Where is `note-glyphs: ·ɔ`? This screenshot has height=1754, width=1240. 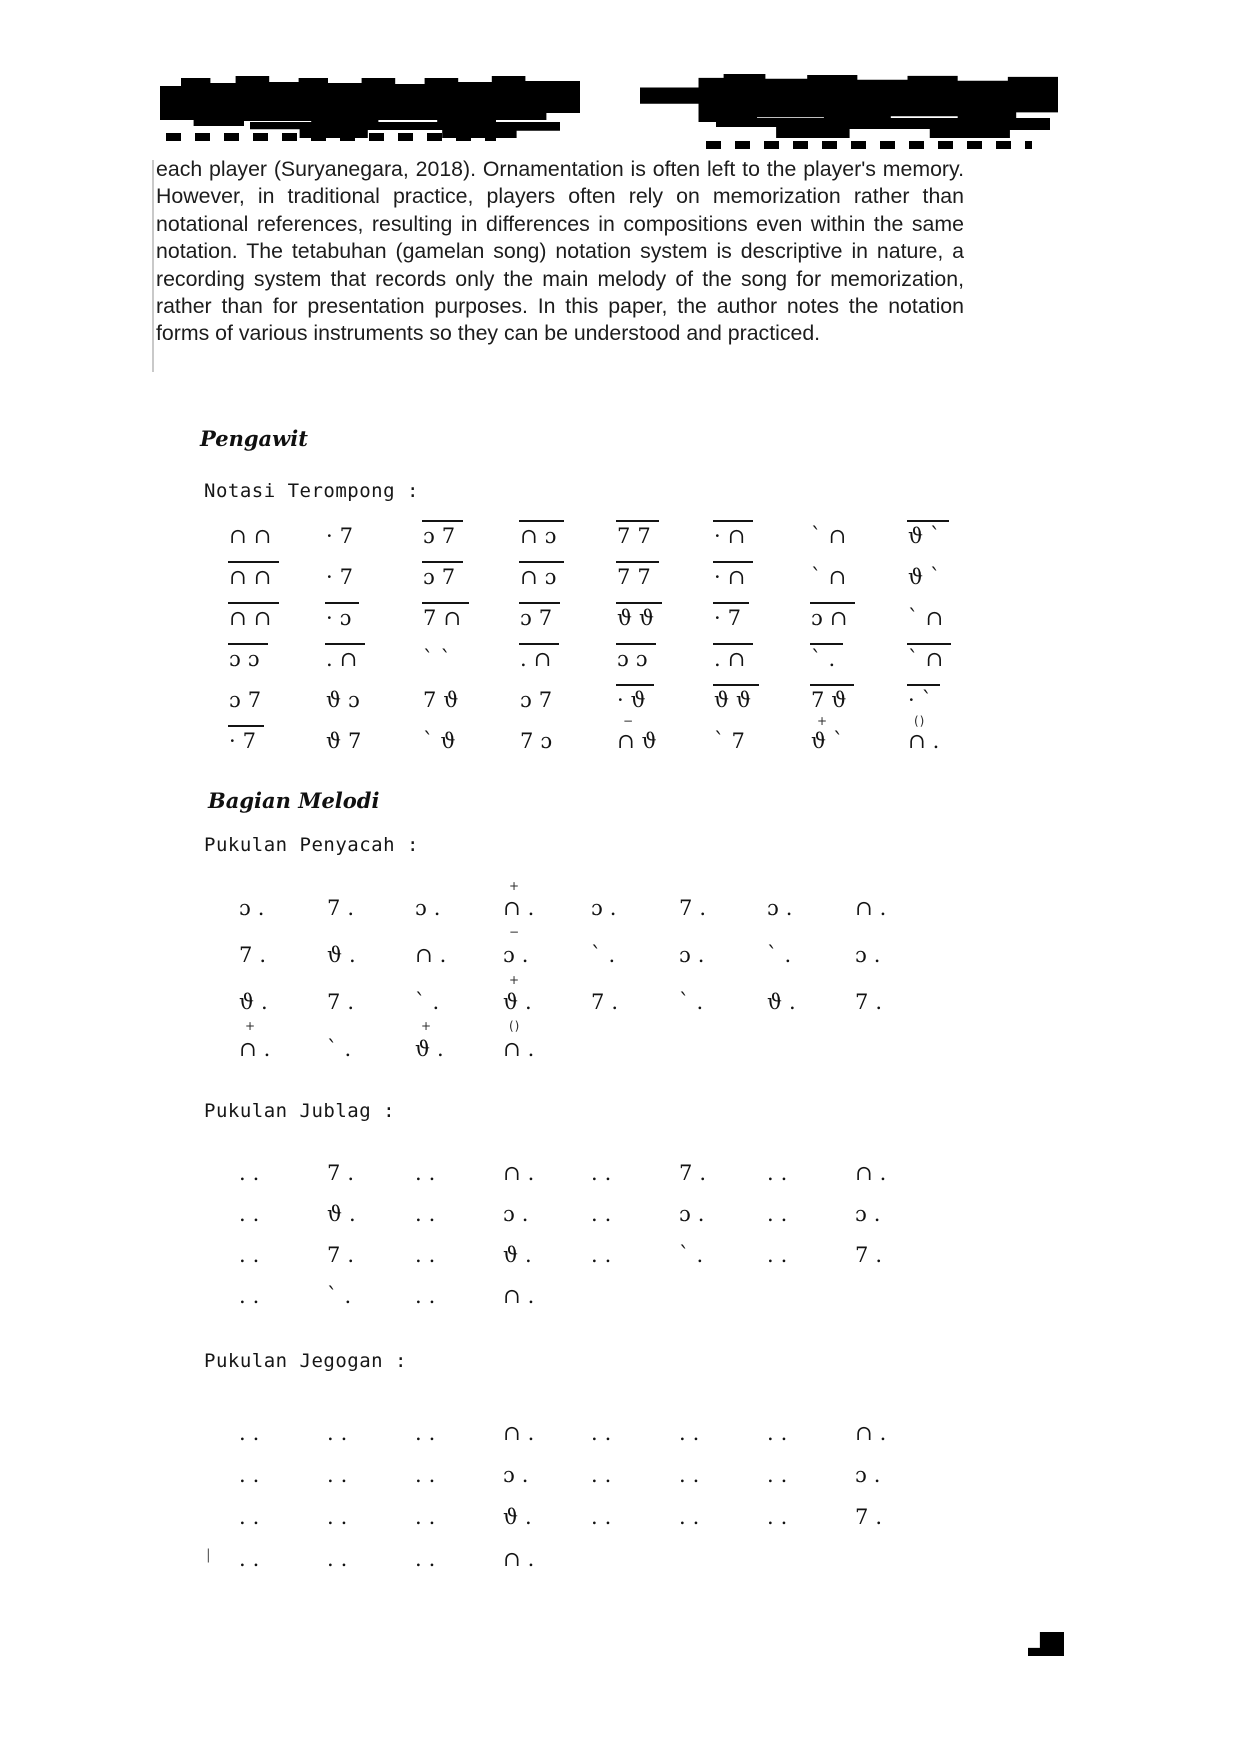 note-glyphs: ·ɔ is located at coordinates (342, 616).